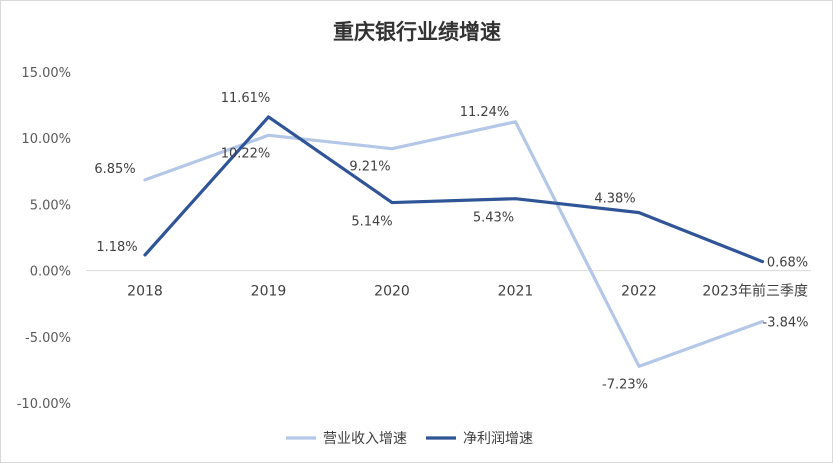 The width and height of the screenshot is (833, 463). Describe the element at coordinates (639, 292) in the screenshot. I see `x-tick-label: 2022` at that location.